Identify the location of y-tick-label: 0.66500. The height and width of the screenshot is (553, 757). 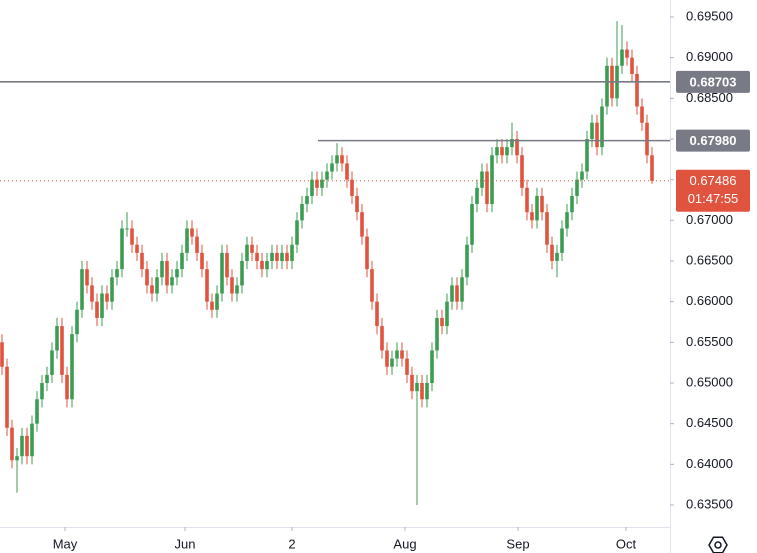
(709, 259).